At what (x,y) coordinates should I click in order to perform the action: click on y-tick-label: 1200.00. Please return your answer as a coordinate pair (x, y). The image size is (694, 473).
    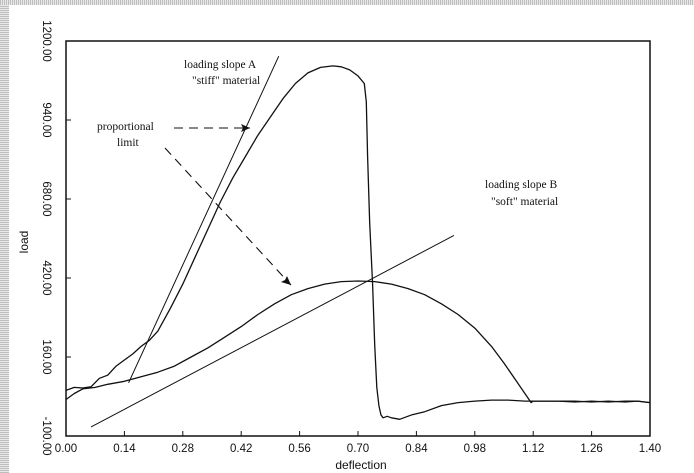
    Looking at the image, I should click on (46, 41).